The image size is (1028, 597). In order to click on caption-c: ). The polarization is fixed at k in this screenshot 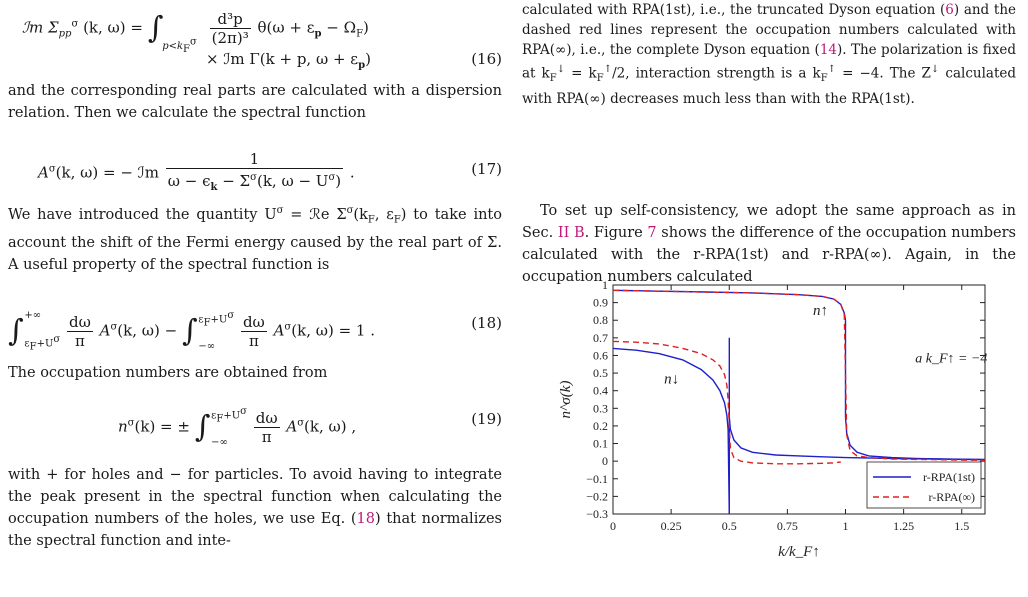, I will do `click(769, 62)`.